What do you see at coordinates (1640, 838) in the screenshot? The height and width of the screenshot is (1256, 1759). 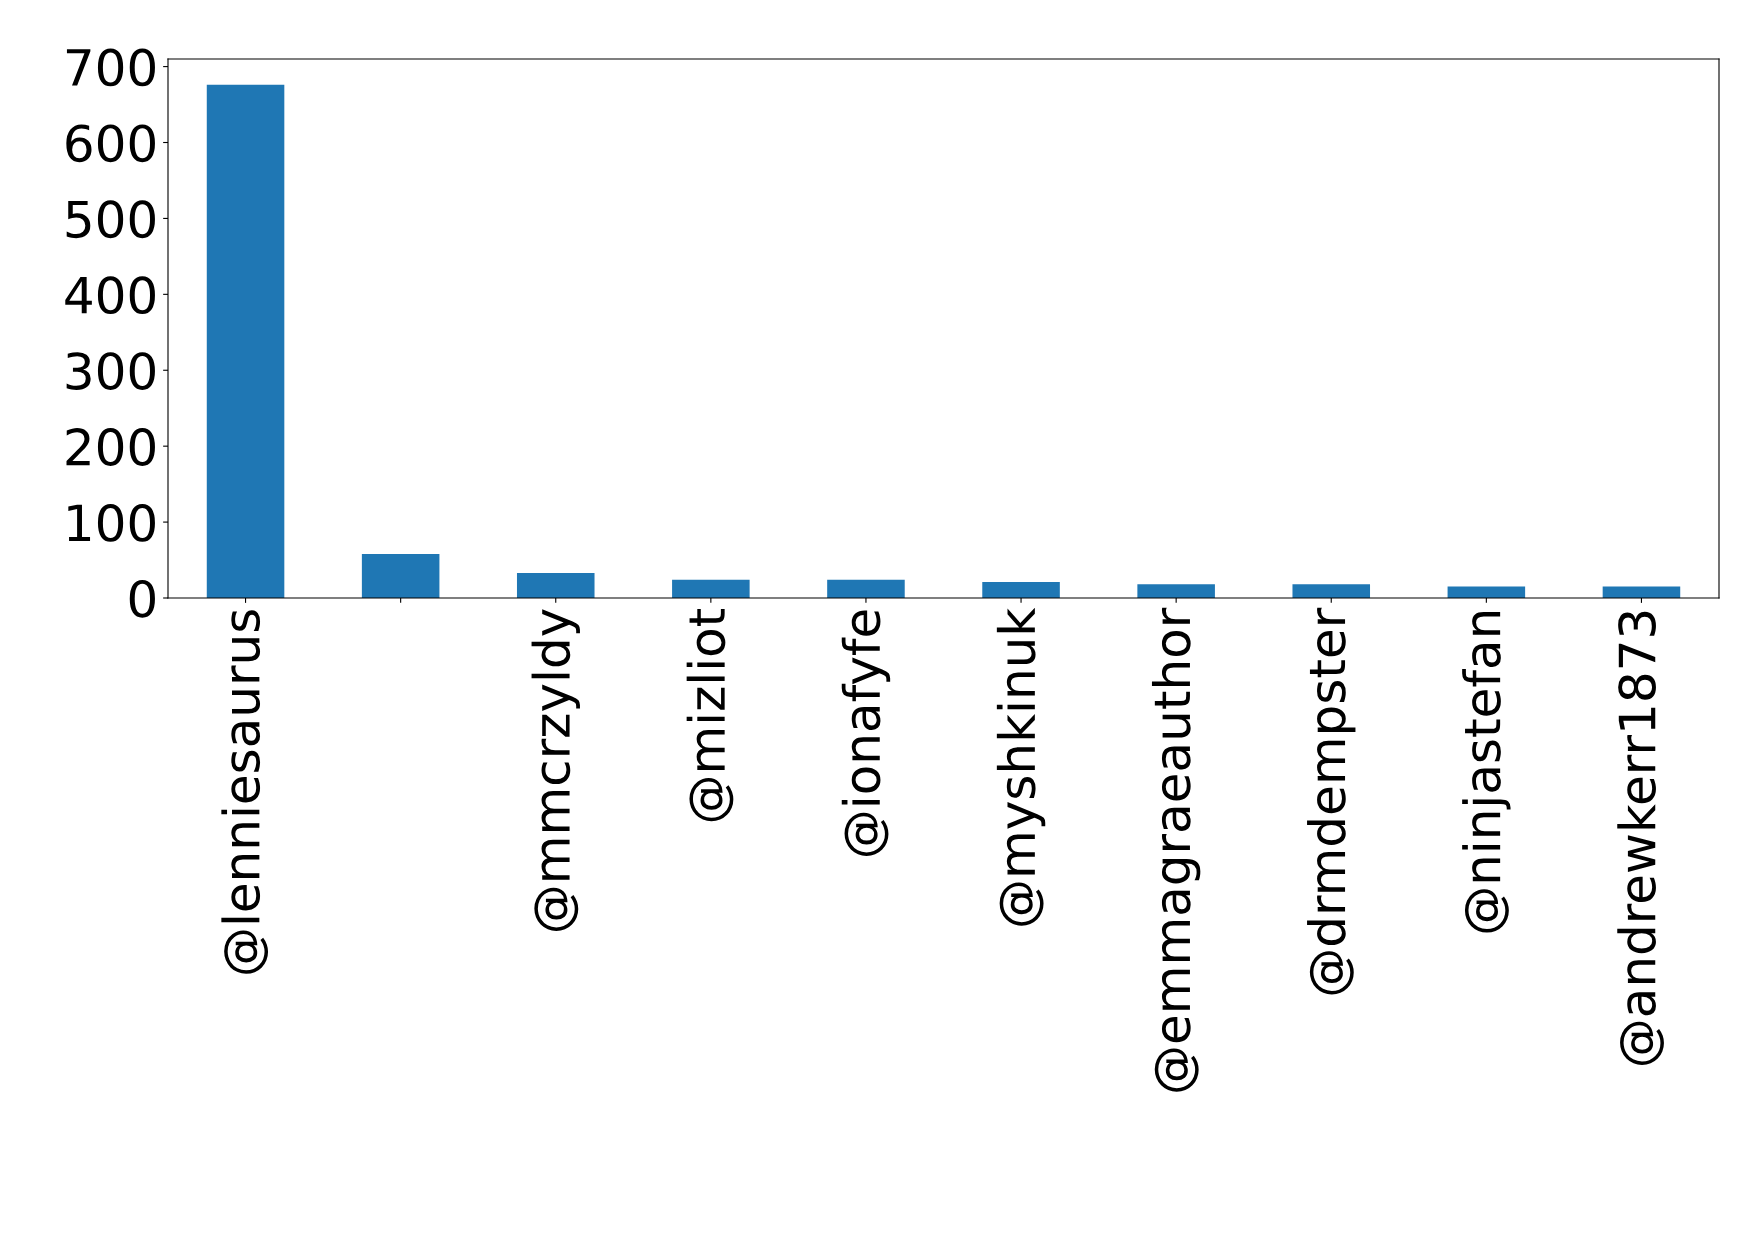 I see `x-tick-label: @andrewkerr1873` at bounding box center [1640, 838].